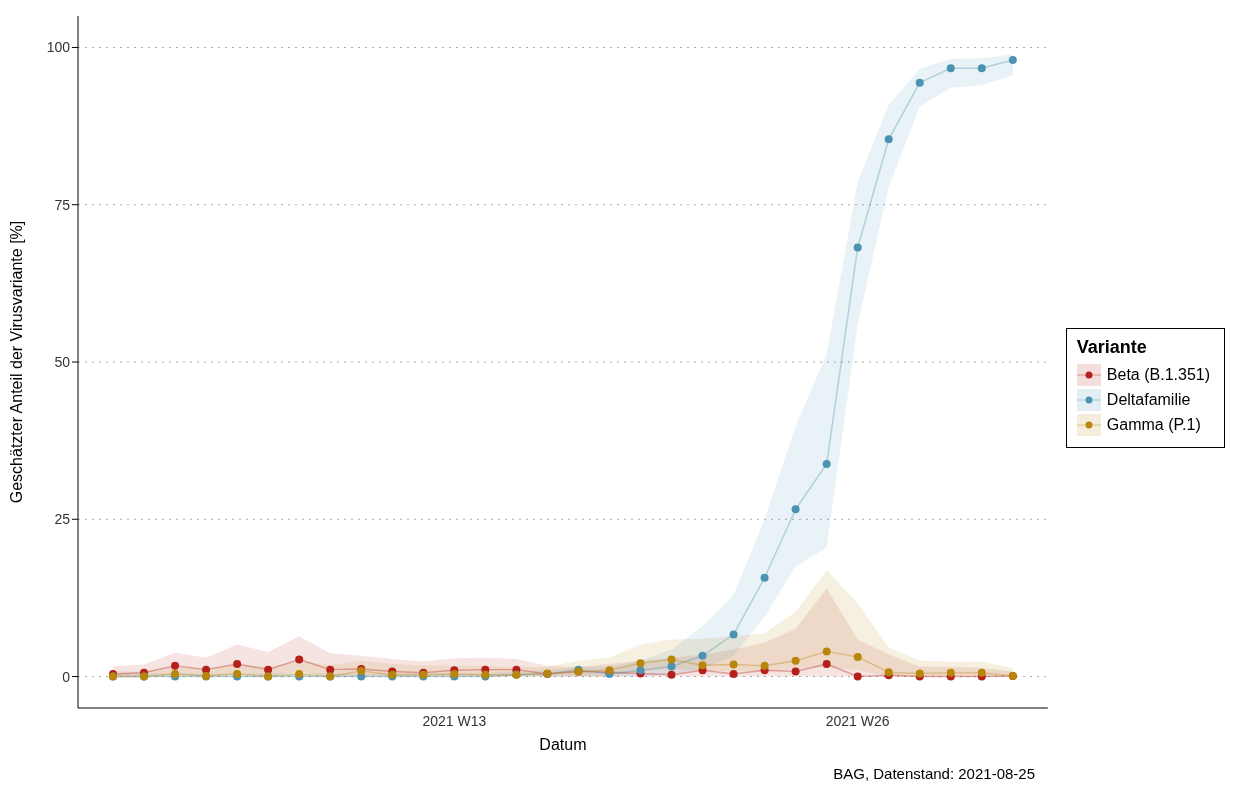 The image size is (1243, 790). What do you see at coordinates (1148, 400) in the screenshot?
I see `legend-label: Deltafamilie` at bounding box center [1148, 400].